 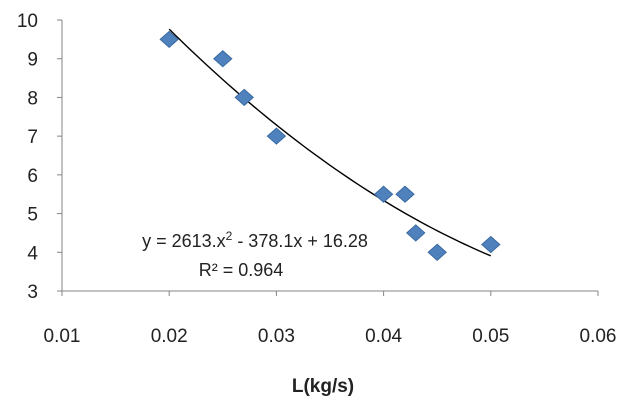 What do you see at coordinates (383, 336) in the screenshot?
I see `x-tick-label: 0.04` at bounding box center [383, 336].